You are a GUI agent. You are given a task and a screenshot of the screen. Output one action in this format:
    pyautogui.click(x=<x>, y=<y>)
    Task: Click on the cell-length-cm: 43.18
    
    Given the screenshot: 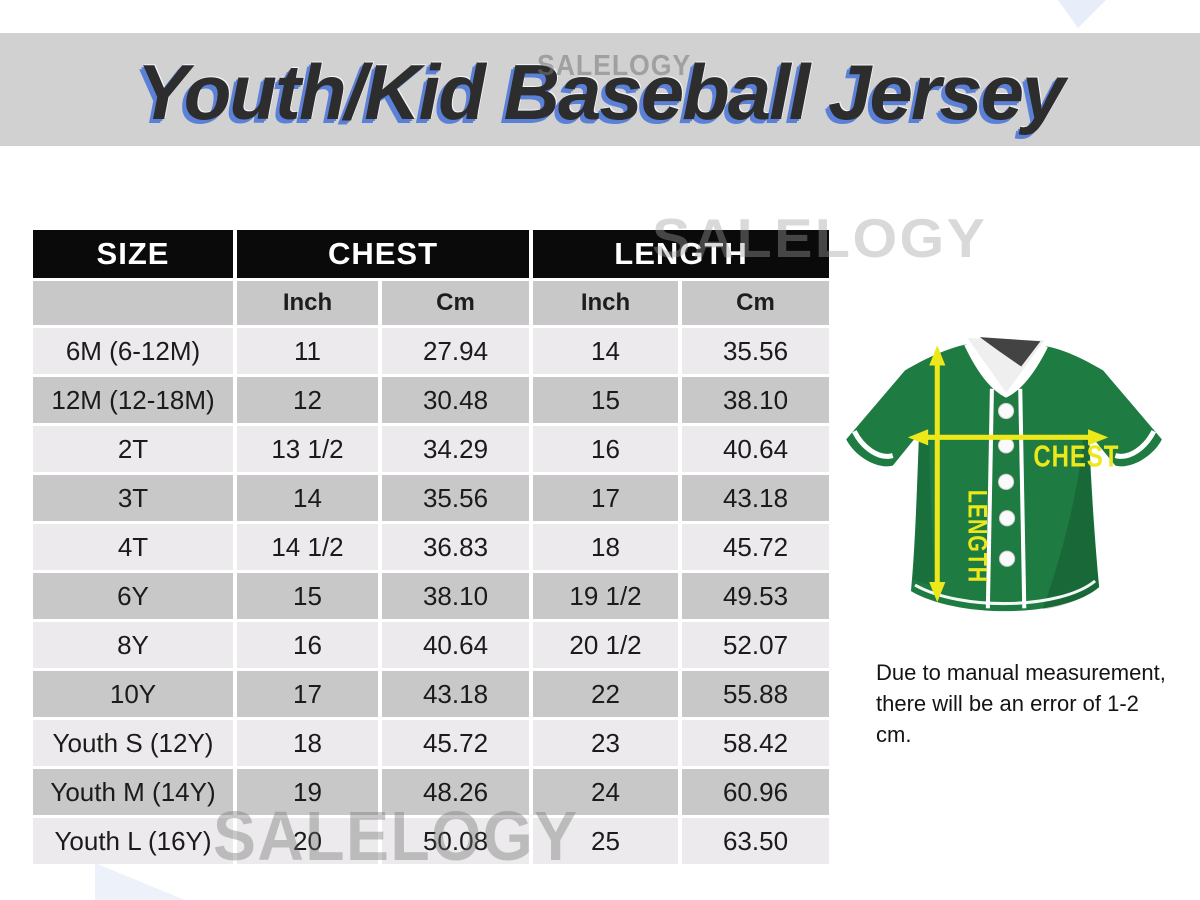 What is the action you would take?
    pyautogui.click(x=756, y=498)
    